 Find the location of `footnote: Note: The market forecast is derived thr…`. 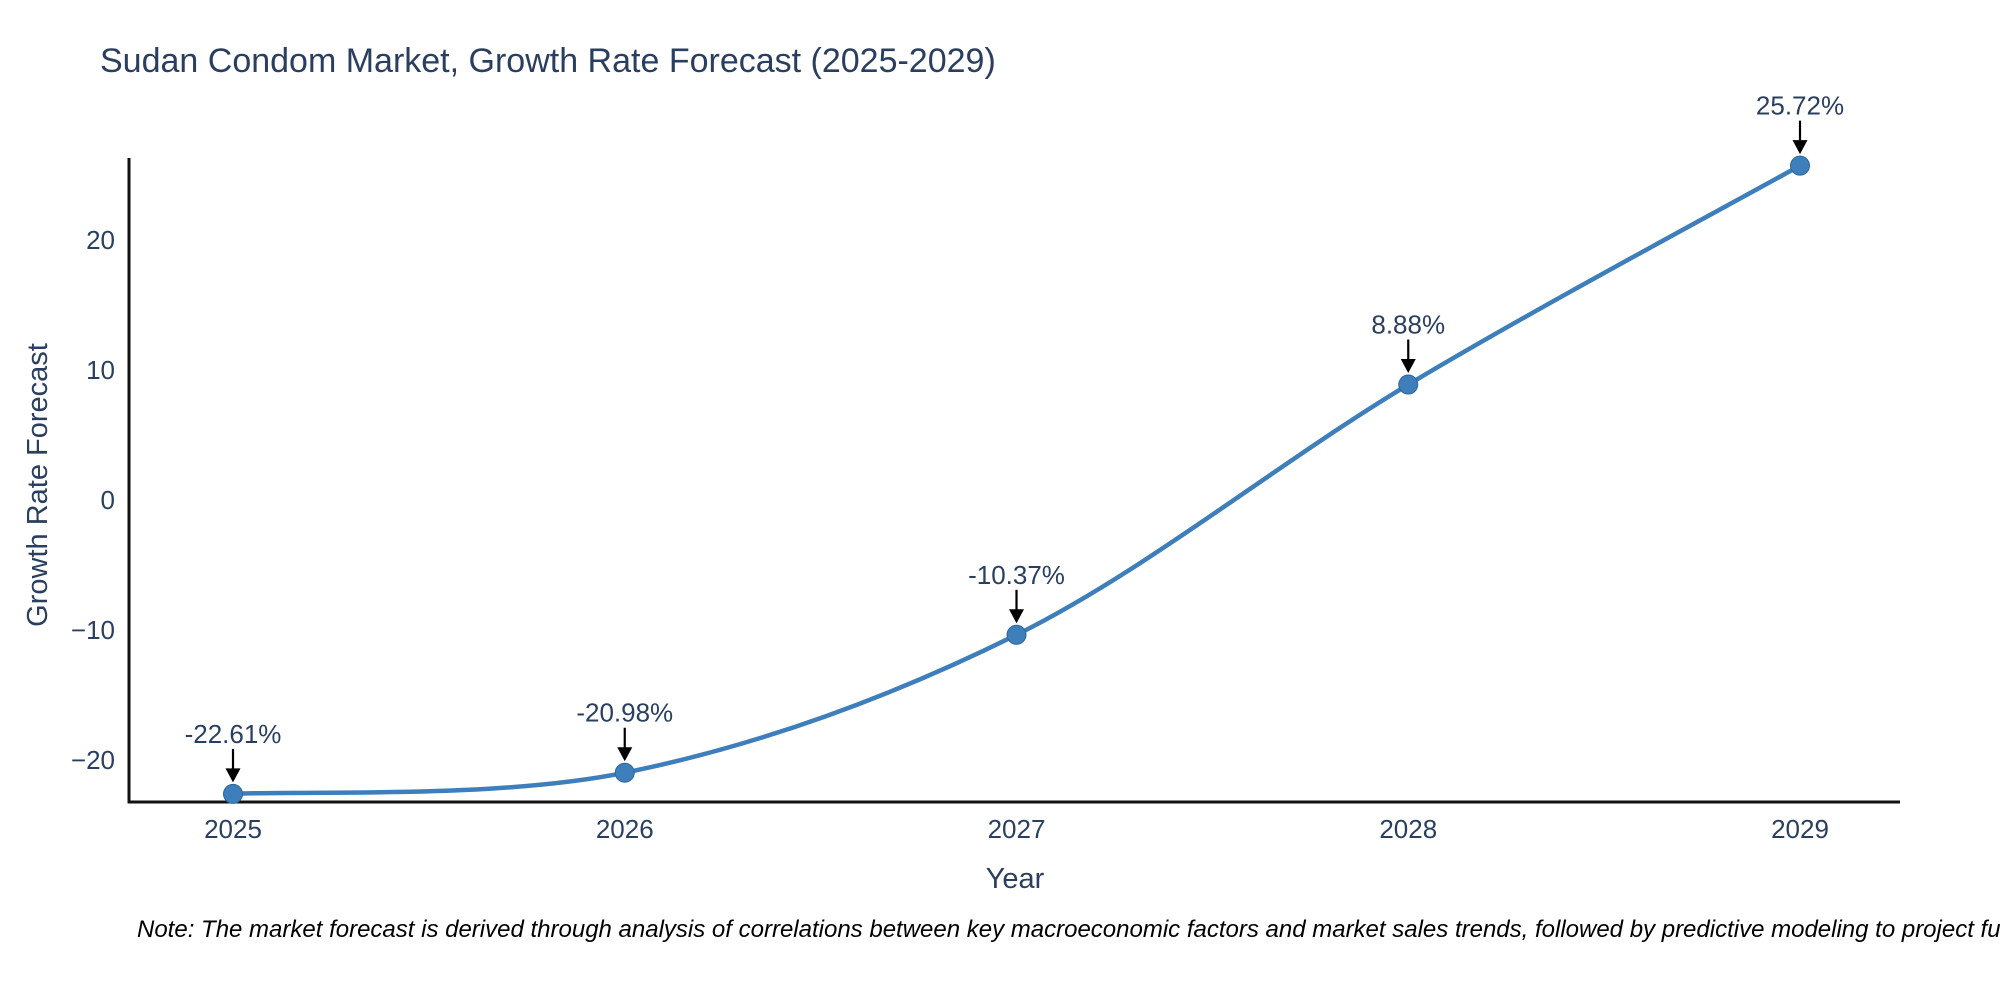

footnote: Note: The market forecast is derived thr… is located at coordinates (1068, 929).